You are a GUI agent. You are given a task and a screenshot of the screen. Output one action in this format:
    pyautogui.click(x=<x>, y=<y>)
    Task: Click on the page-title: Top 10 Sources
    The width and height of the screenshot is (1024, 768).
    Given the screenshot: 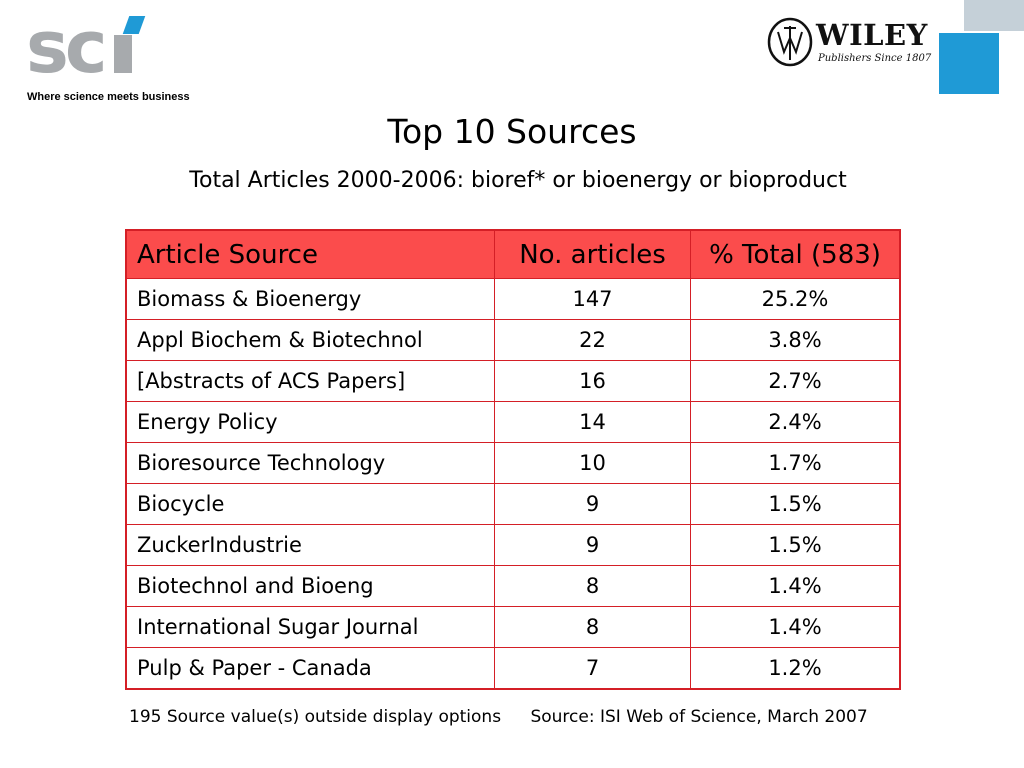 What is the action you would take?
    pyautogui.click(x=512, y=131)
    